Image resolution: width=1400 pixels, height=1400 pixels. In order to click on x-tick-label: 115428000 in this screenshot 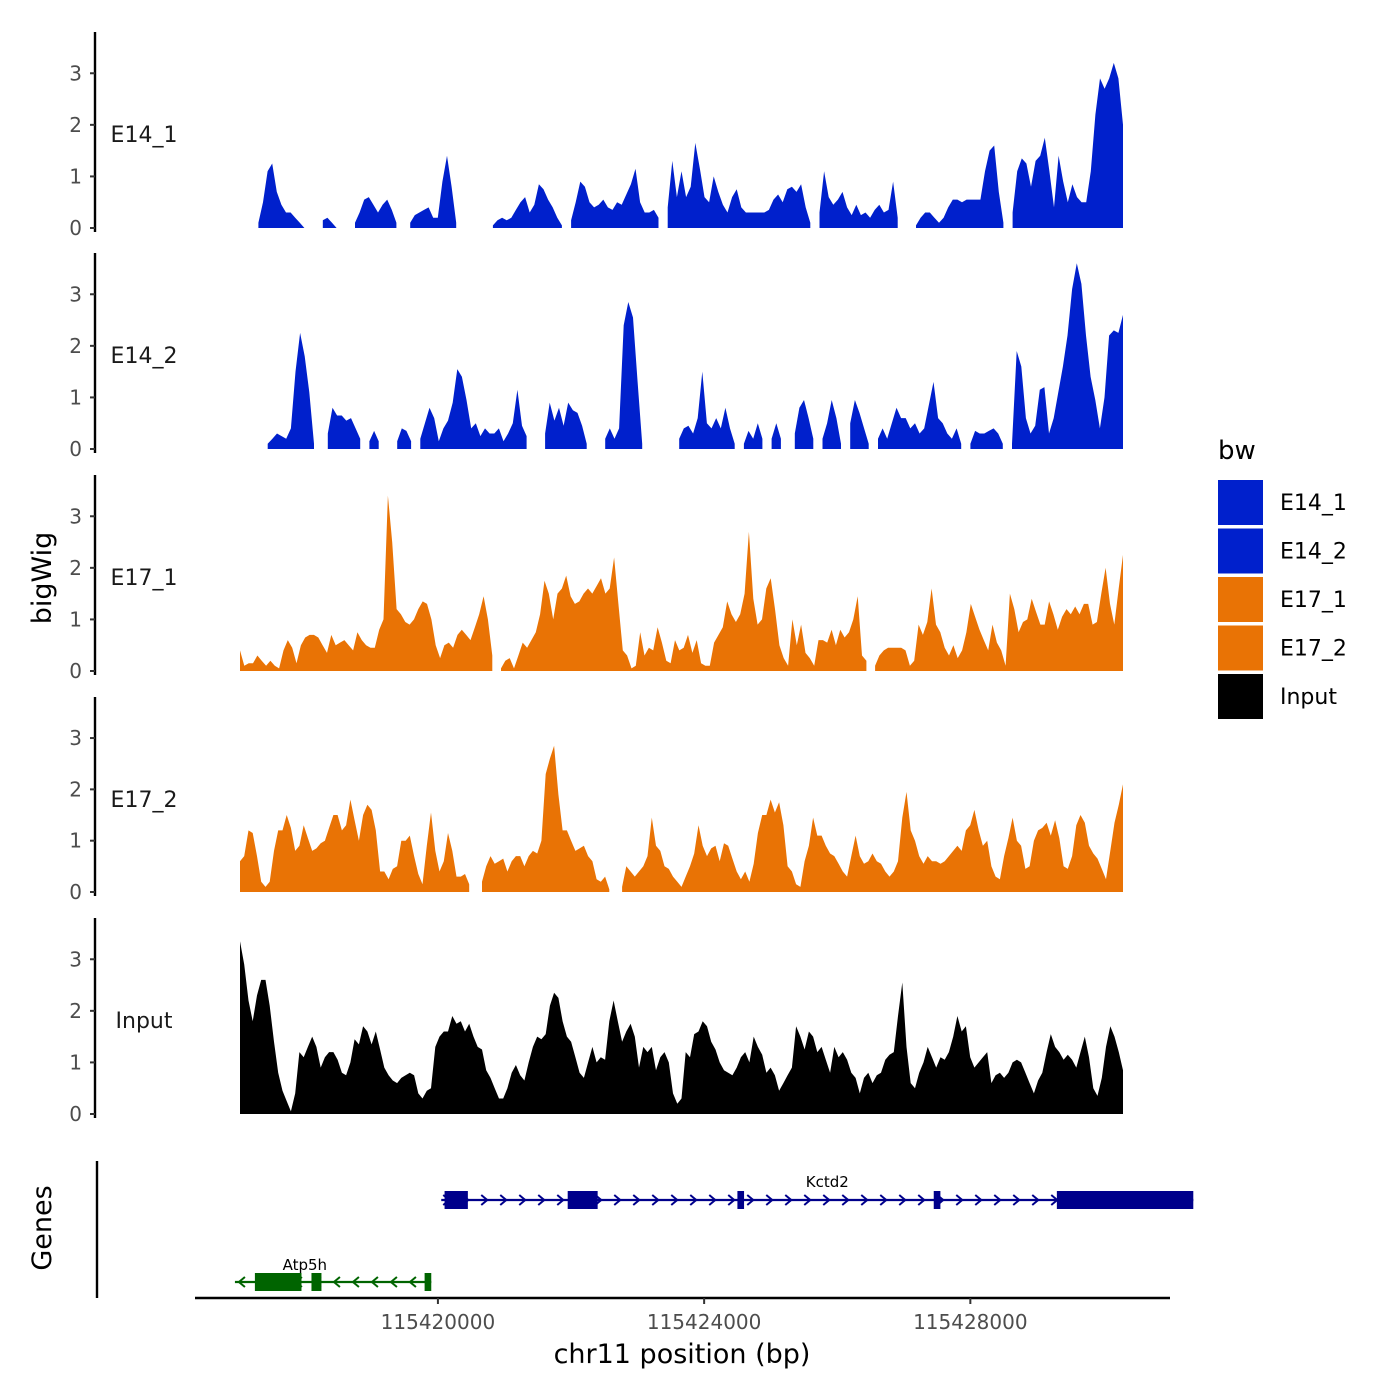, I will do `click(970, 1322)`.